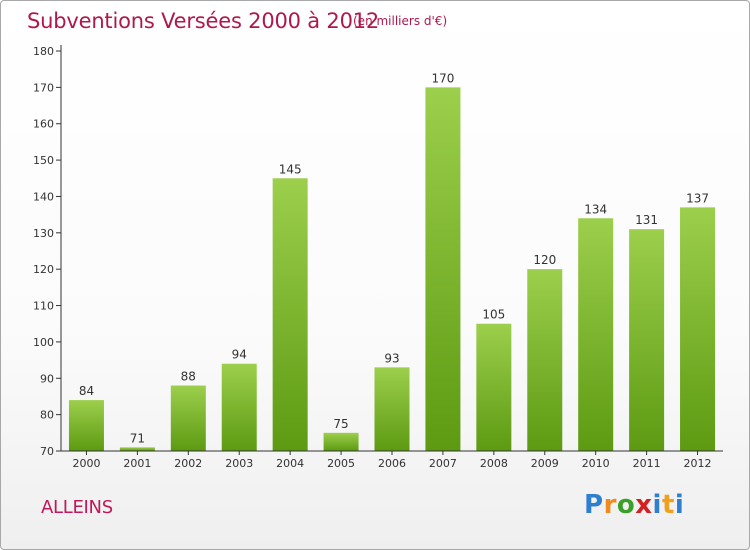  Describe the element at coordinates (442, 78) in the screenshot. I see `value-label-2007: 170` at that location.